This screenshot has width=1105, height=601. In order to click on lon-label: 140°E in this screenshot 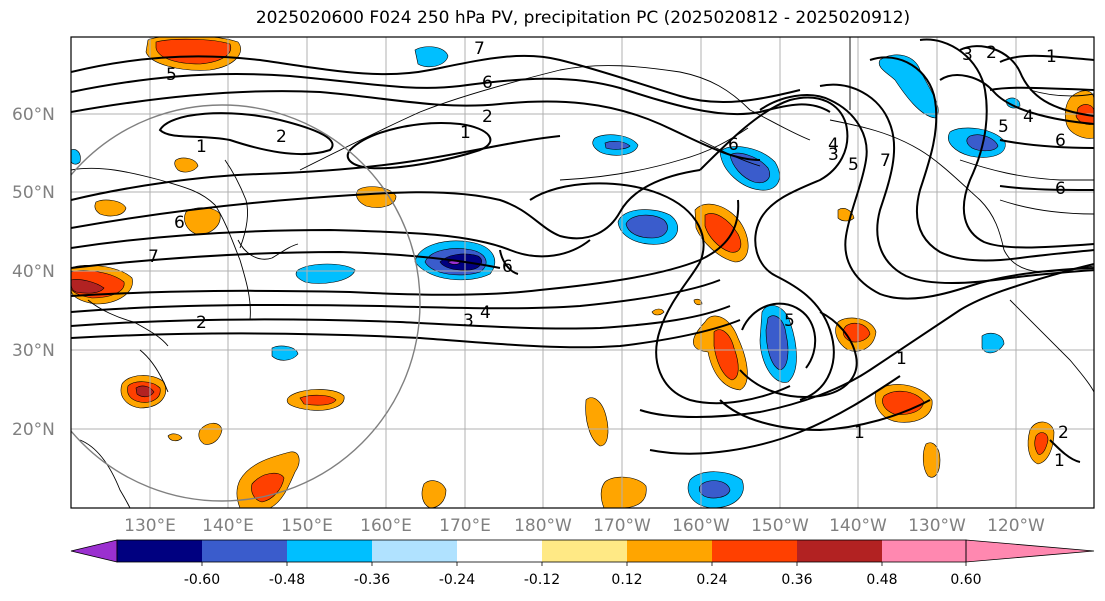, I will do `click(228, 526)`.